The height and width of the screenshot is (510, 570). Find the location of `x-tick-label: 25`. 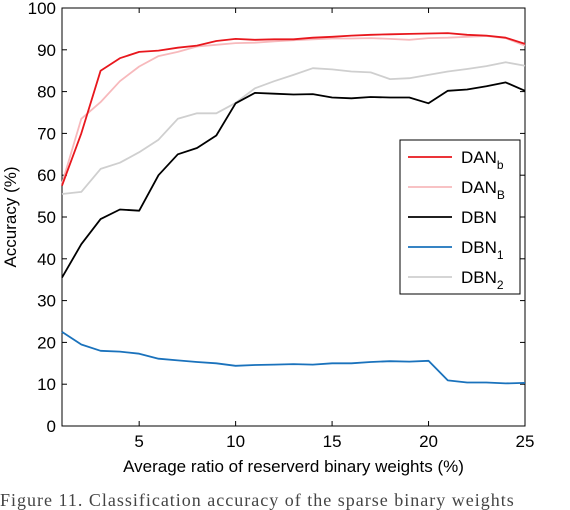

x-tick-label: 25 is located at coordinates (525, 441).